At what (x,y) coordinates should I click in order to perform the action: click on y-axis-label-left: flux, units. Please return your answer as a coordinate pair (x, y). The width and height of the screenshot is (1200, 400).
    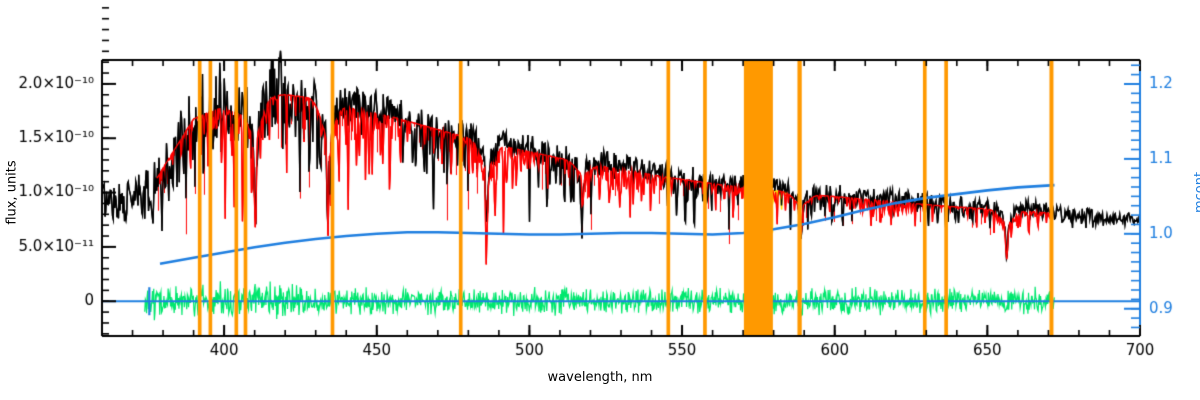
    Looking at the image, I should click on (12, 192).